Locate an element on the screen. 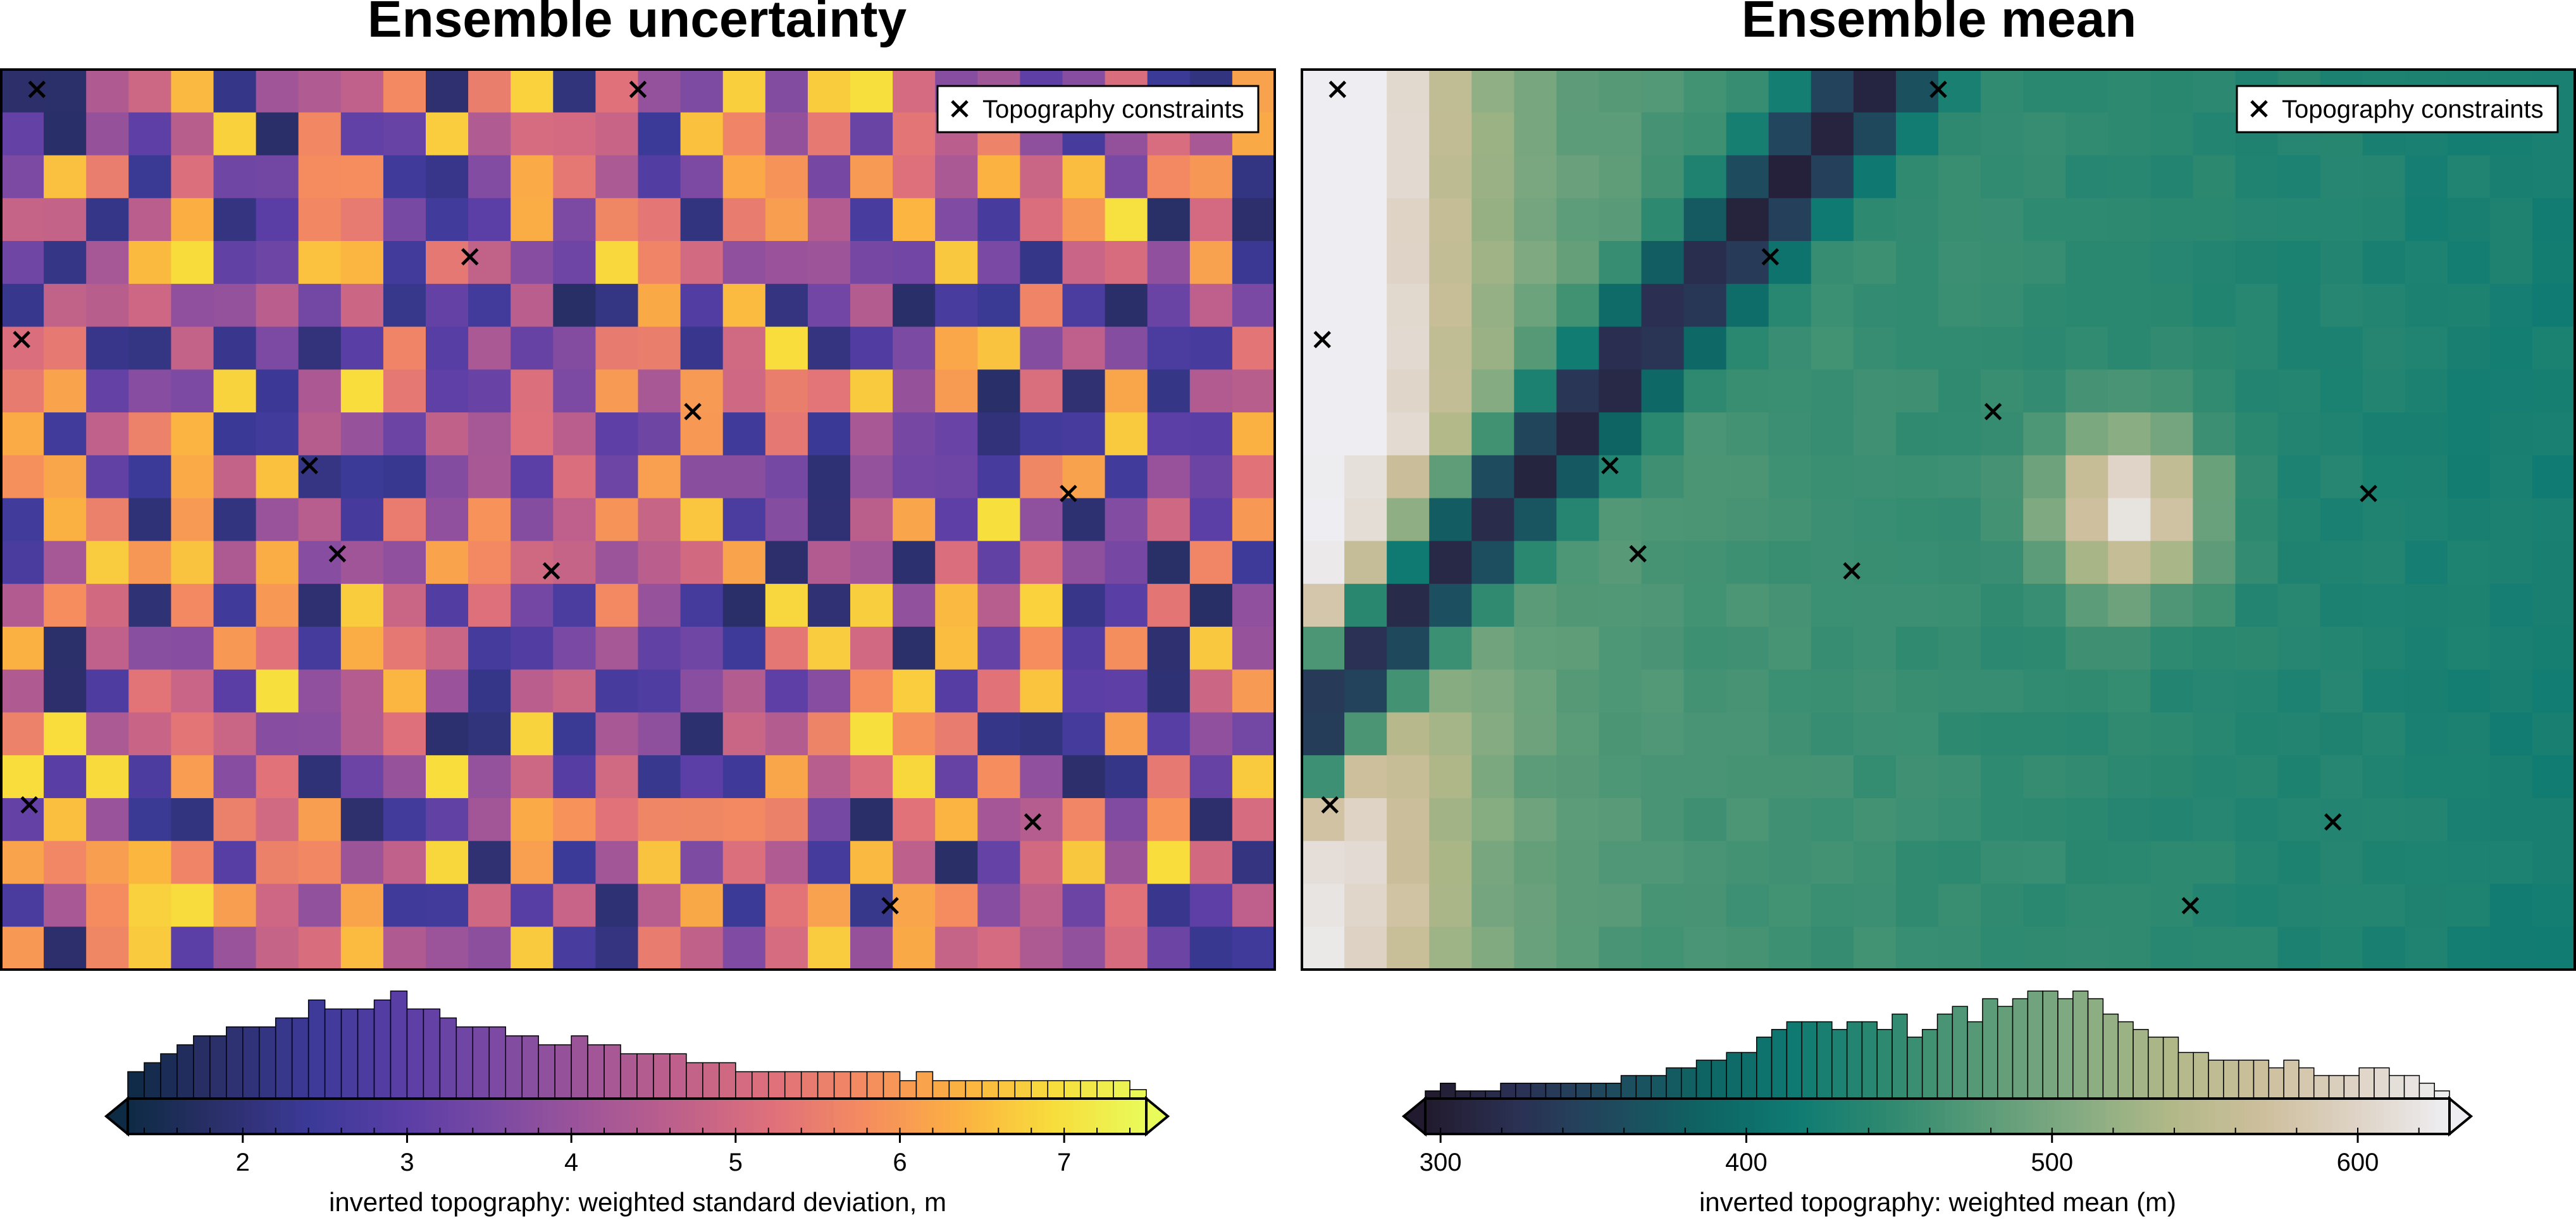 The image size is (2576, 1220). mean-legend: Topography constraints is located at coordinates (2397, 109).